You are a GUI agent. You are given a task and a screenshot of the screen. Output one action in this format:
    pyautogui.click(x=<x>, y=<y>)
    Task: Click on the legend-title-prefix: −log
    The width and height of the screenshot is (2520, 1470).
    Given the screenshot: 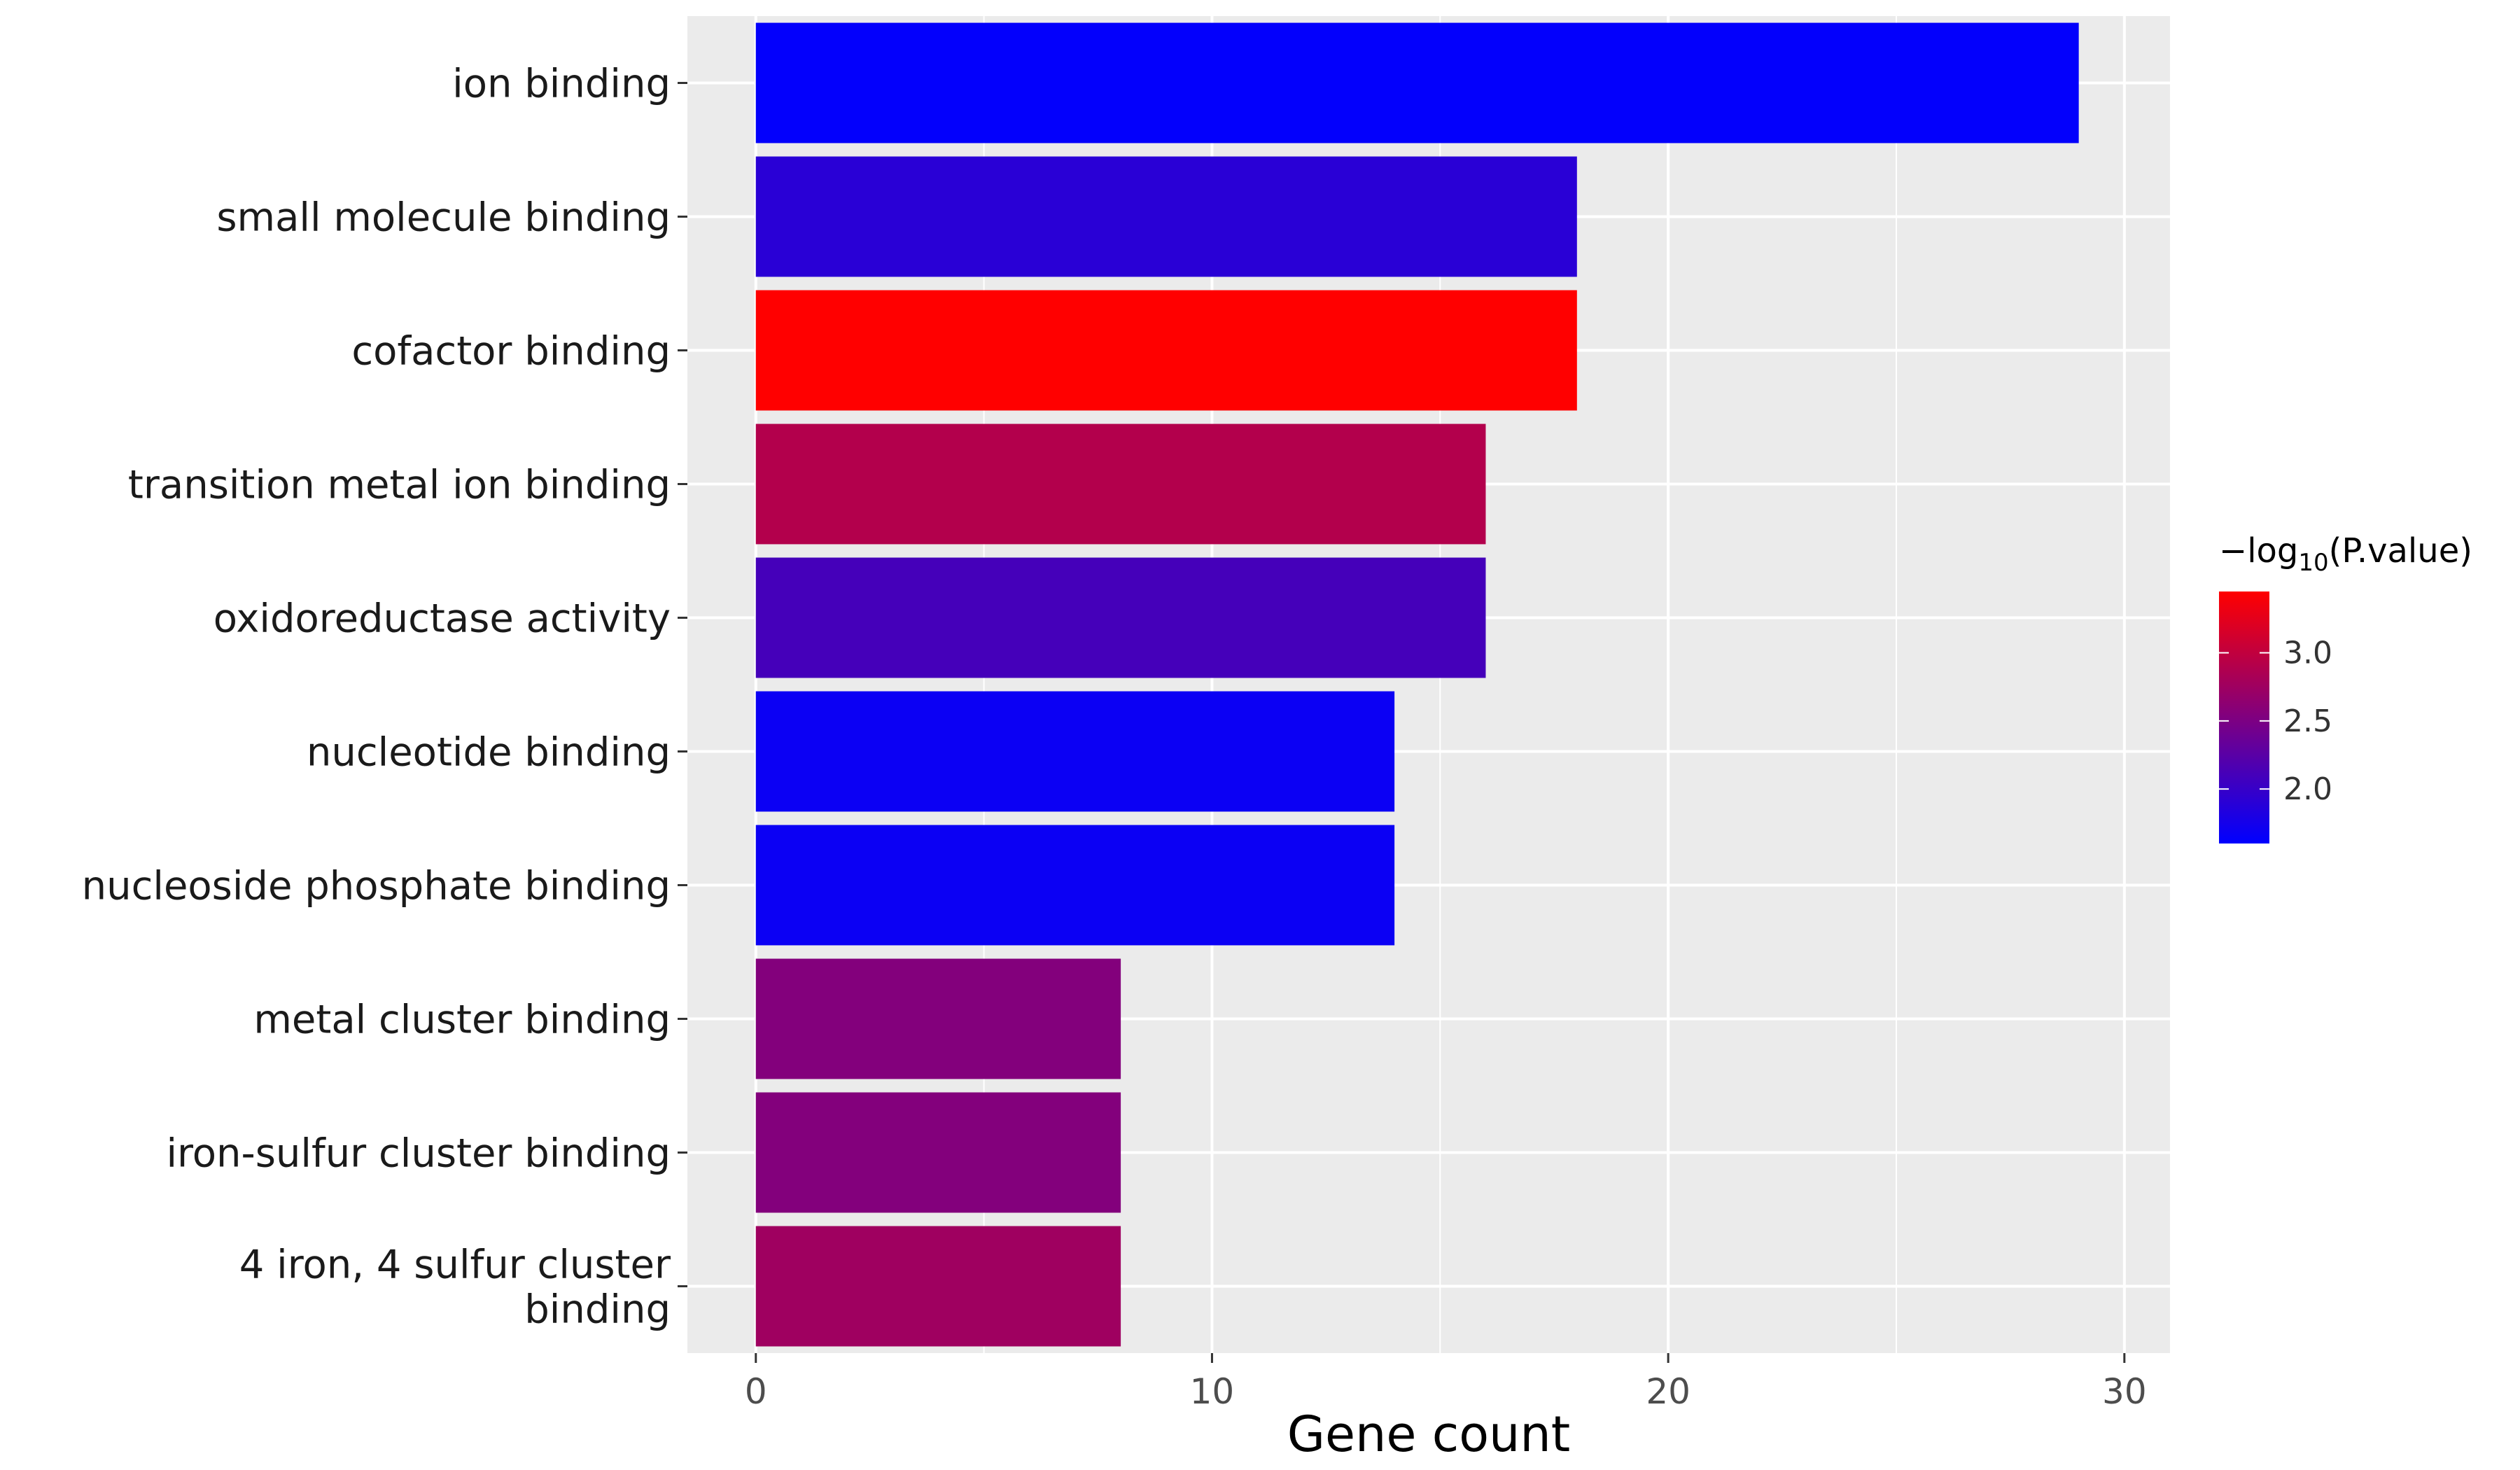 What is the action you would take?
    pyautogui.click(x=2258, y=550)
    